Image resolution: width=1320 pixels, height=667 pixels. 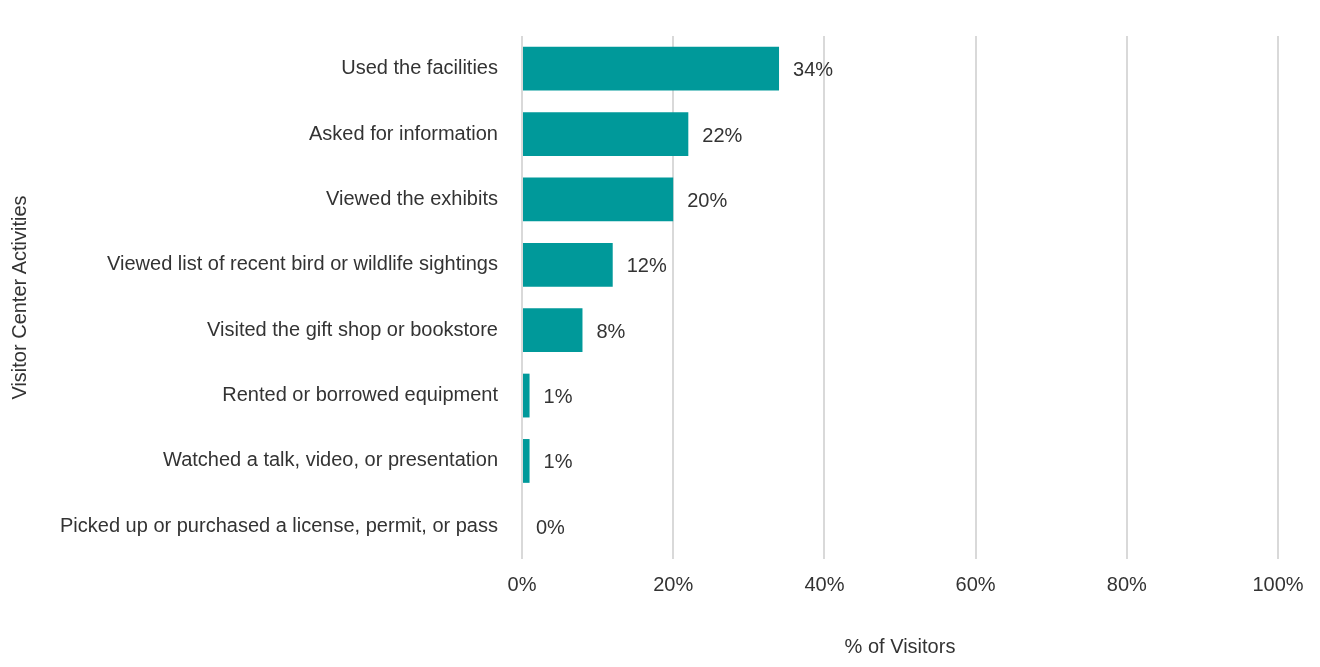 I want to click on data-label: 12%, so click(x=646, y=265).